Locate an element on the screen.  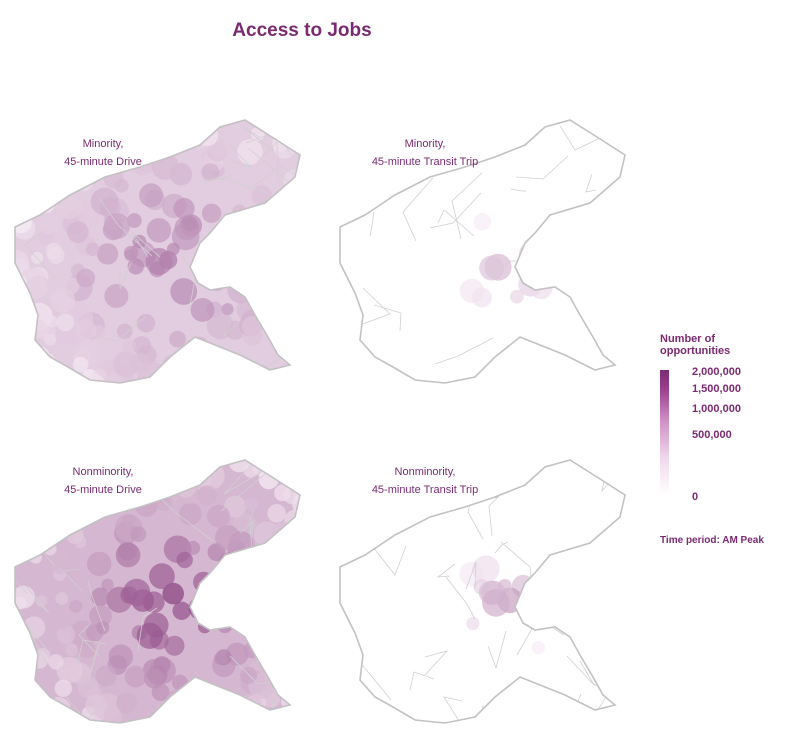
map-panel-minority-drive is located at coordinates (160, 252).